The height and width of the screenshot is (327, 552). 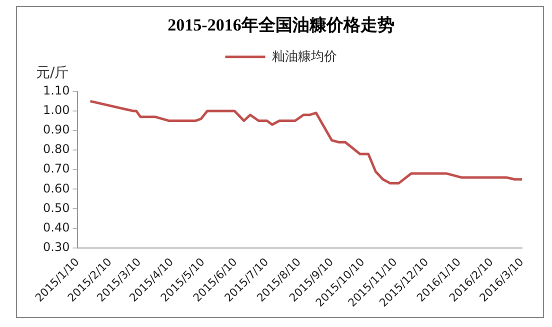 I want to click on y-tick-label: 1.00, so click(x=56, y=110).